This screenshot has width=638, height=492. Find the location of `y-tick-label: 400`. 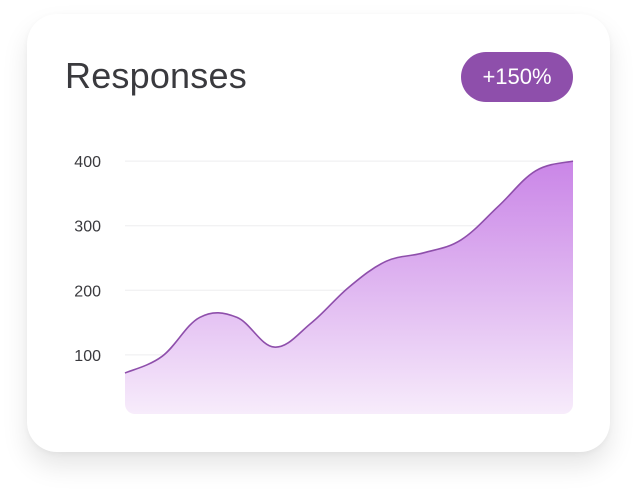

y-tick-label: 400 is located at coordinates (87, 162).